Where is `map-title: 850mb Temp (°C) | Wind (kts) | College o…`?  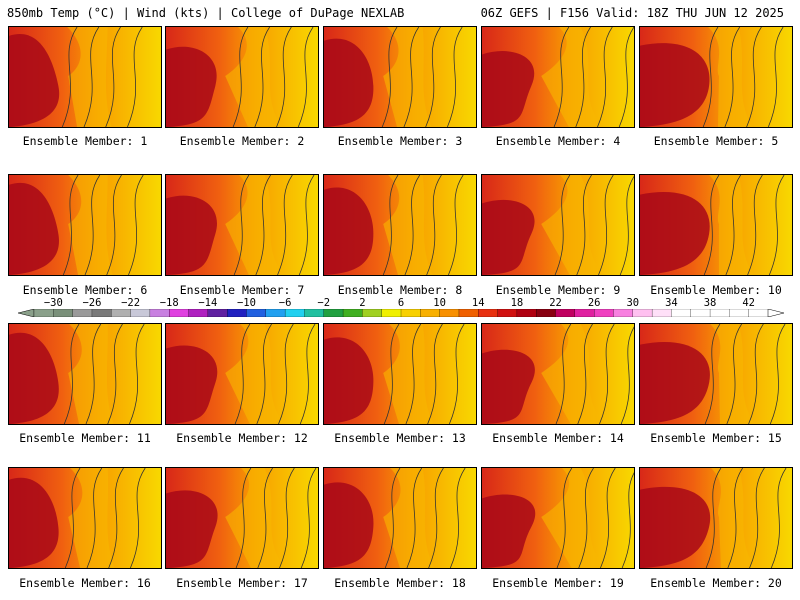
map-title: 850mb Temp (°C) | Wind (kts) | College o… is located at coordinates (206, 13).